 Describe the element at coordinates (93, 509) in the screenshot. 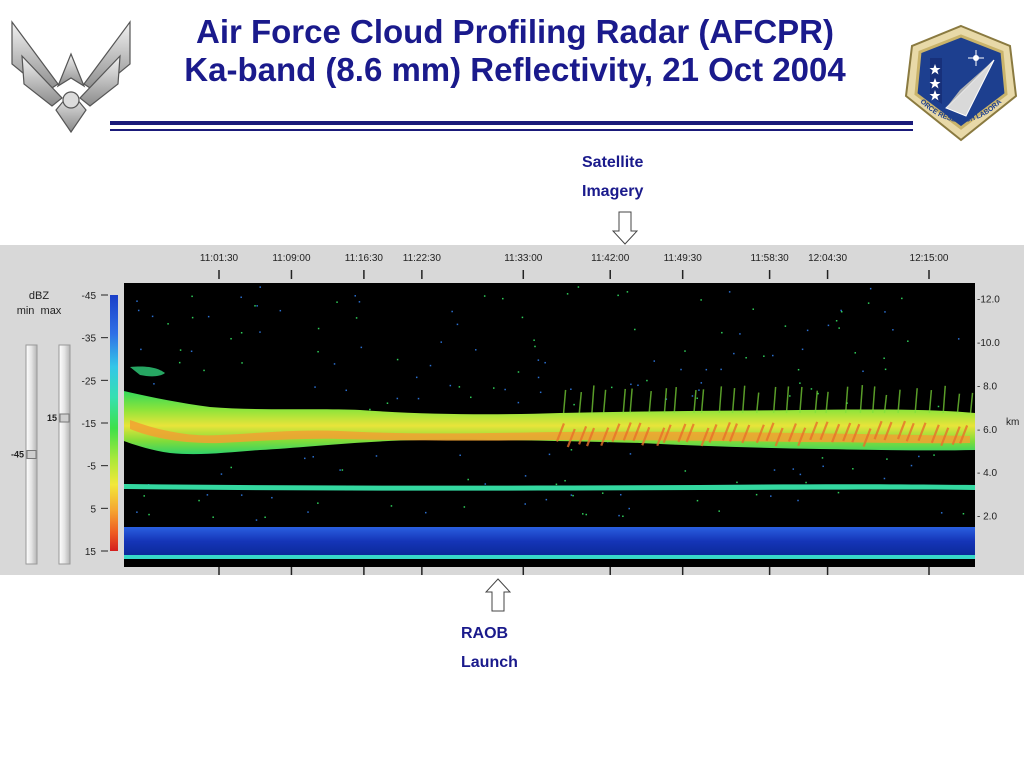

I see `colorbar-tick-label: 5` at that location.